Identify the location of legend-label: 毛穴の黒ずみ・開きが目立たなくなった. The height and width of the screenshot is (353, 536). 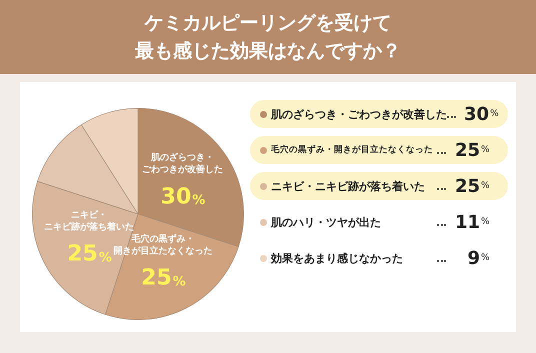
(352, 150).